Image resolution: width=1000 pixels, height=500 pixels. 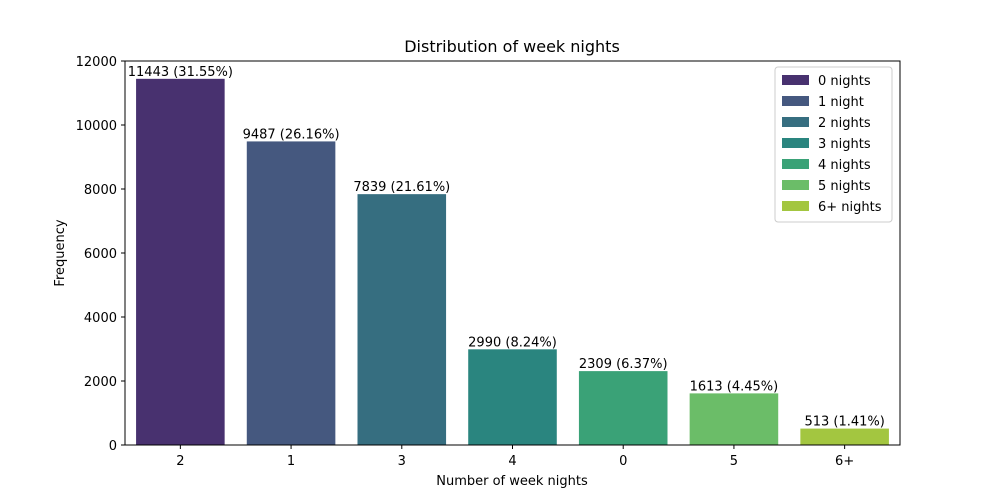 What do you see at coordinates (623, 461) in the screenshot?
I see `x-tick-label-0: 0` at bounding box center [623, 461].